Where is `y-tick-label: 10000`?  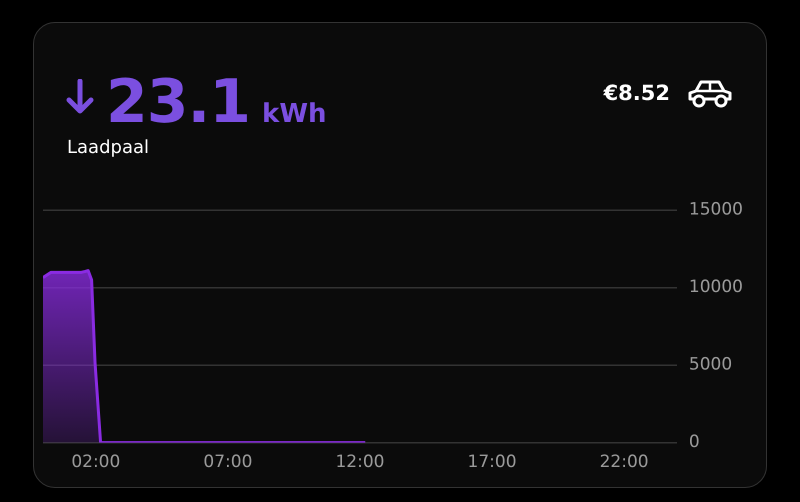
y-tick-label: 10000 is located at coordinates (716, 287).